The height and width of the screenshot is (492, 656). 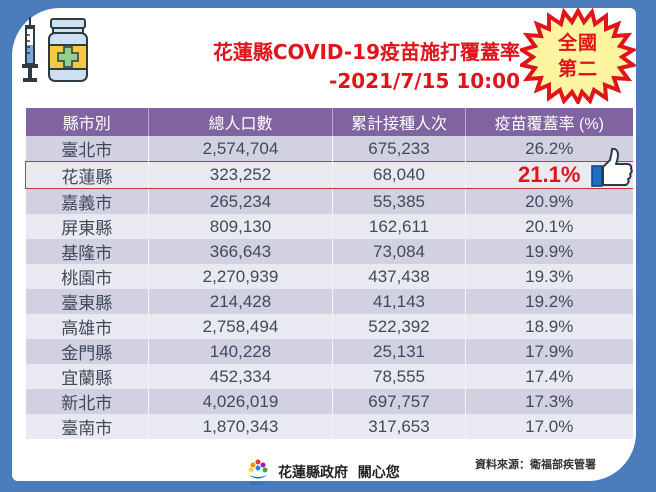 I want to click on doses-cell: 162,611, so click(x=399, y=226).